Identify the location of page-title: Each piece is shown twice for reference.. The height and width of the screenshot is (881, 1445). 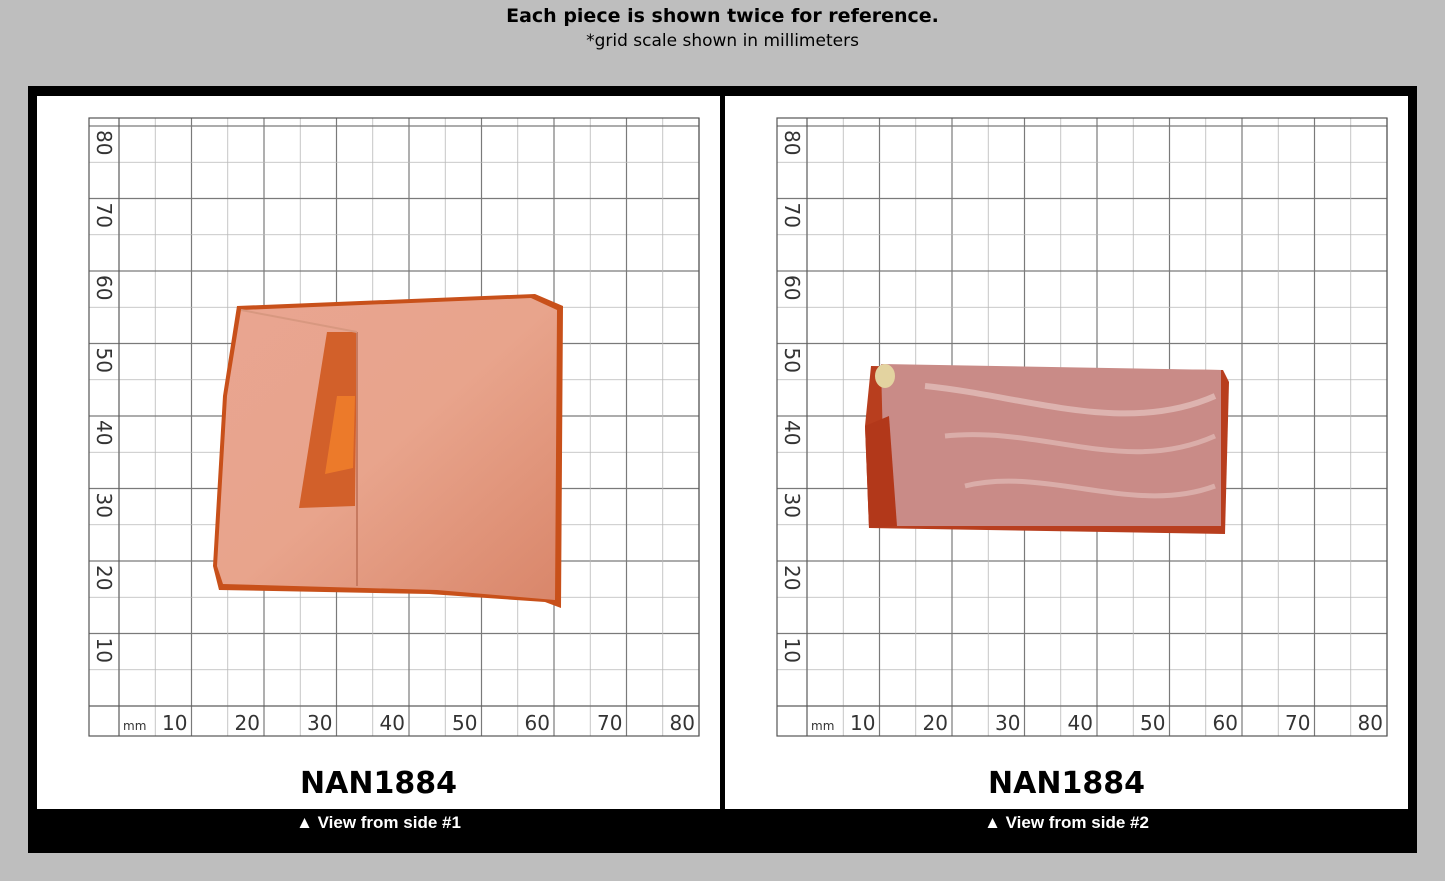
(722, 16).